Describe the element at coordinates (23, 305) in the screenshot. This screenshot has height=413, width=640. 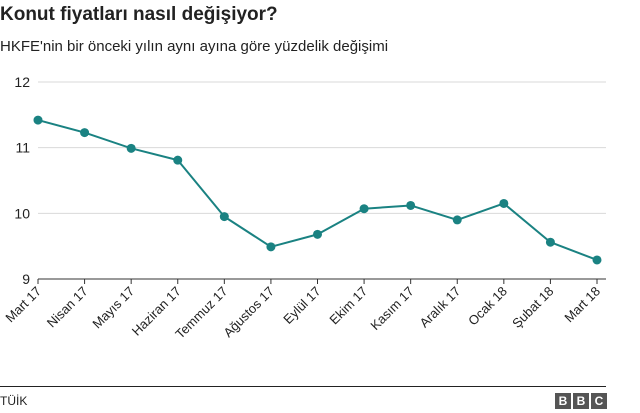
I see `x-tick-label: Mart 17` at that location.